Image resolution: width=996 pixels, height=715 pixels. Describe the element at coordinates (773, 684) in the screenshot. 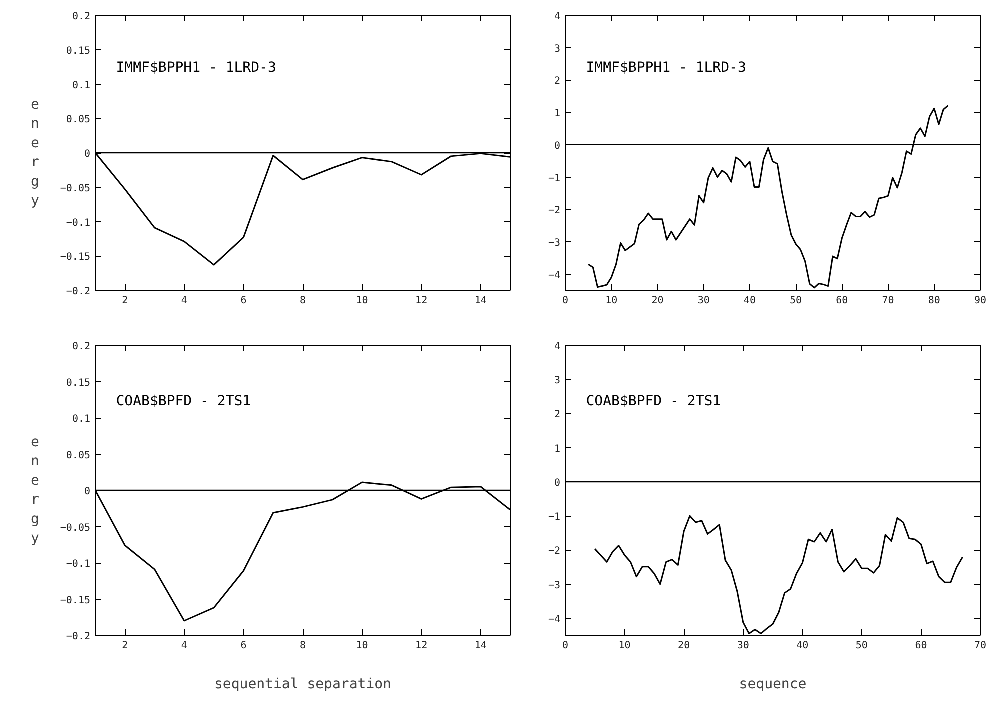

I see `x-axis-title: sequence` at that location.